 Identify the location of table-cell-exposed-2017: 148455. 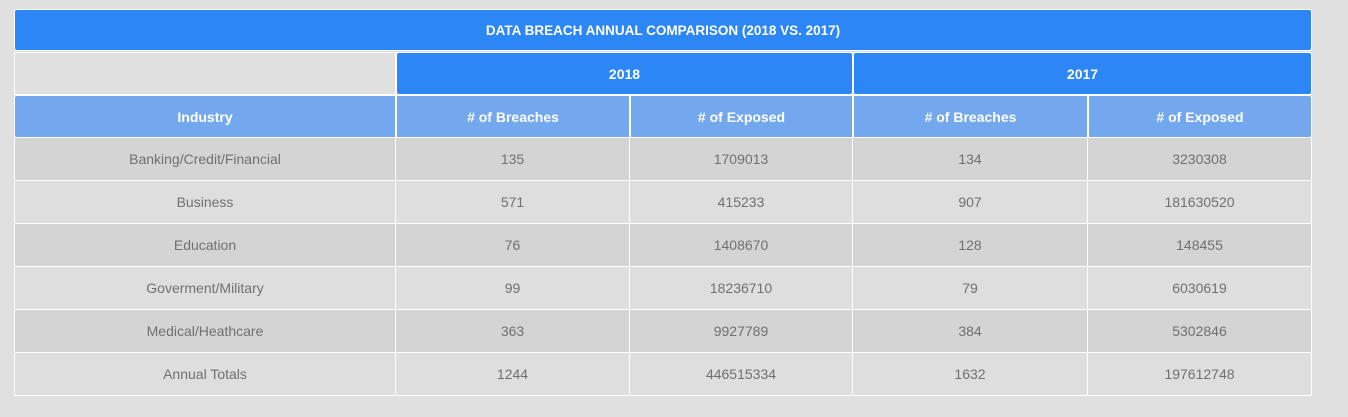
(1200, 245).